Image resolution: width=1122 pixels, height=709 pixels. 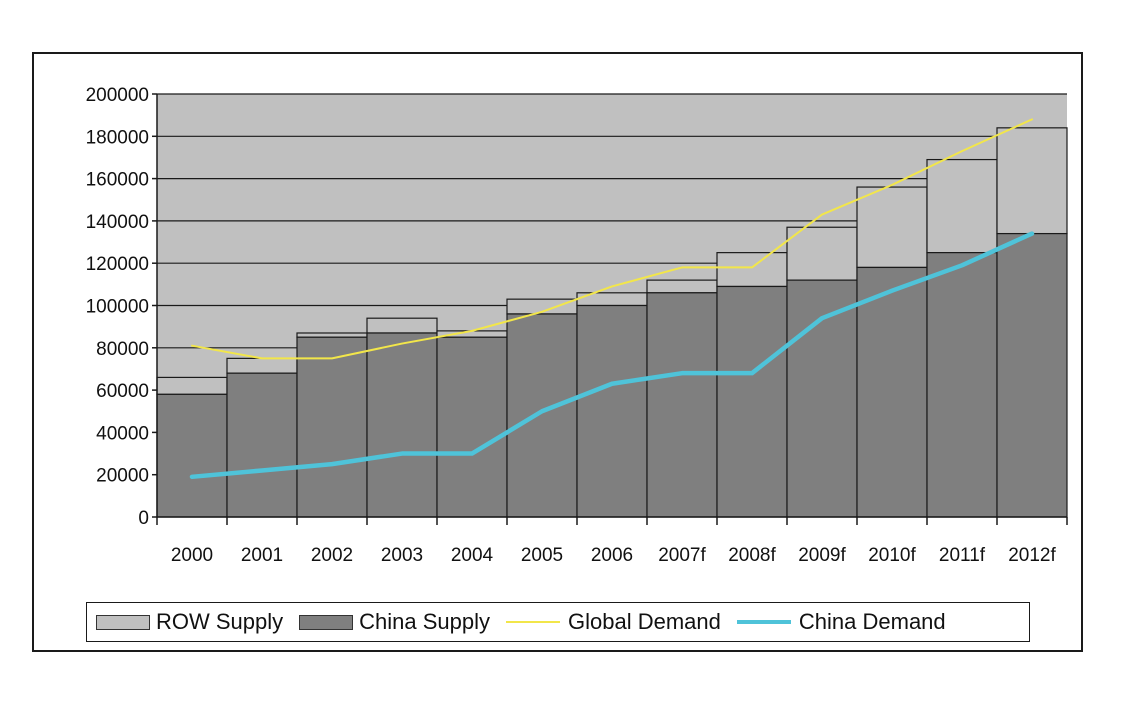 I want to click on y-tick-label-6: 120000, so click(x=117, y=264).